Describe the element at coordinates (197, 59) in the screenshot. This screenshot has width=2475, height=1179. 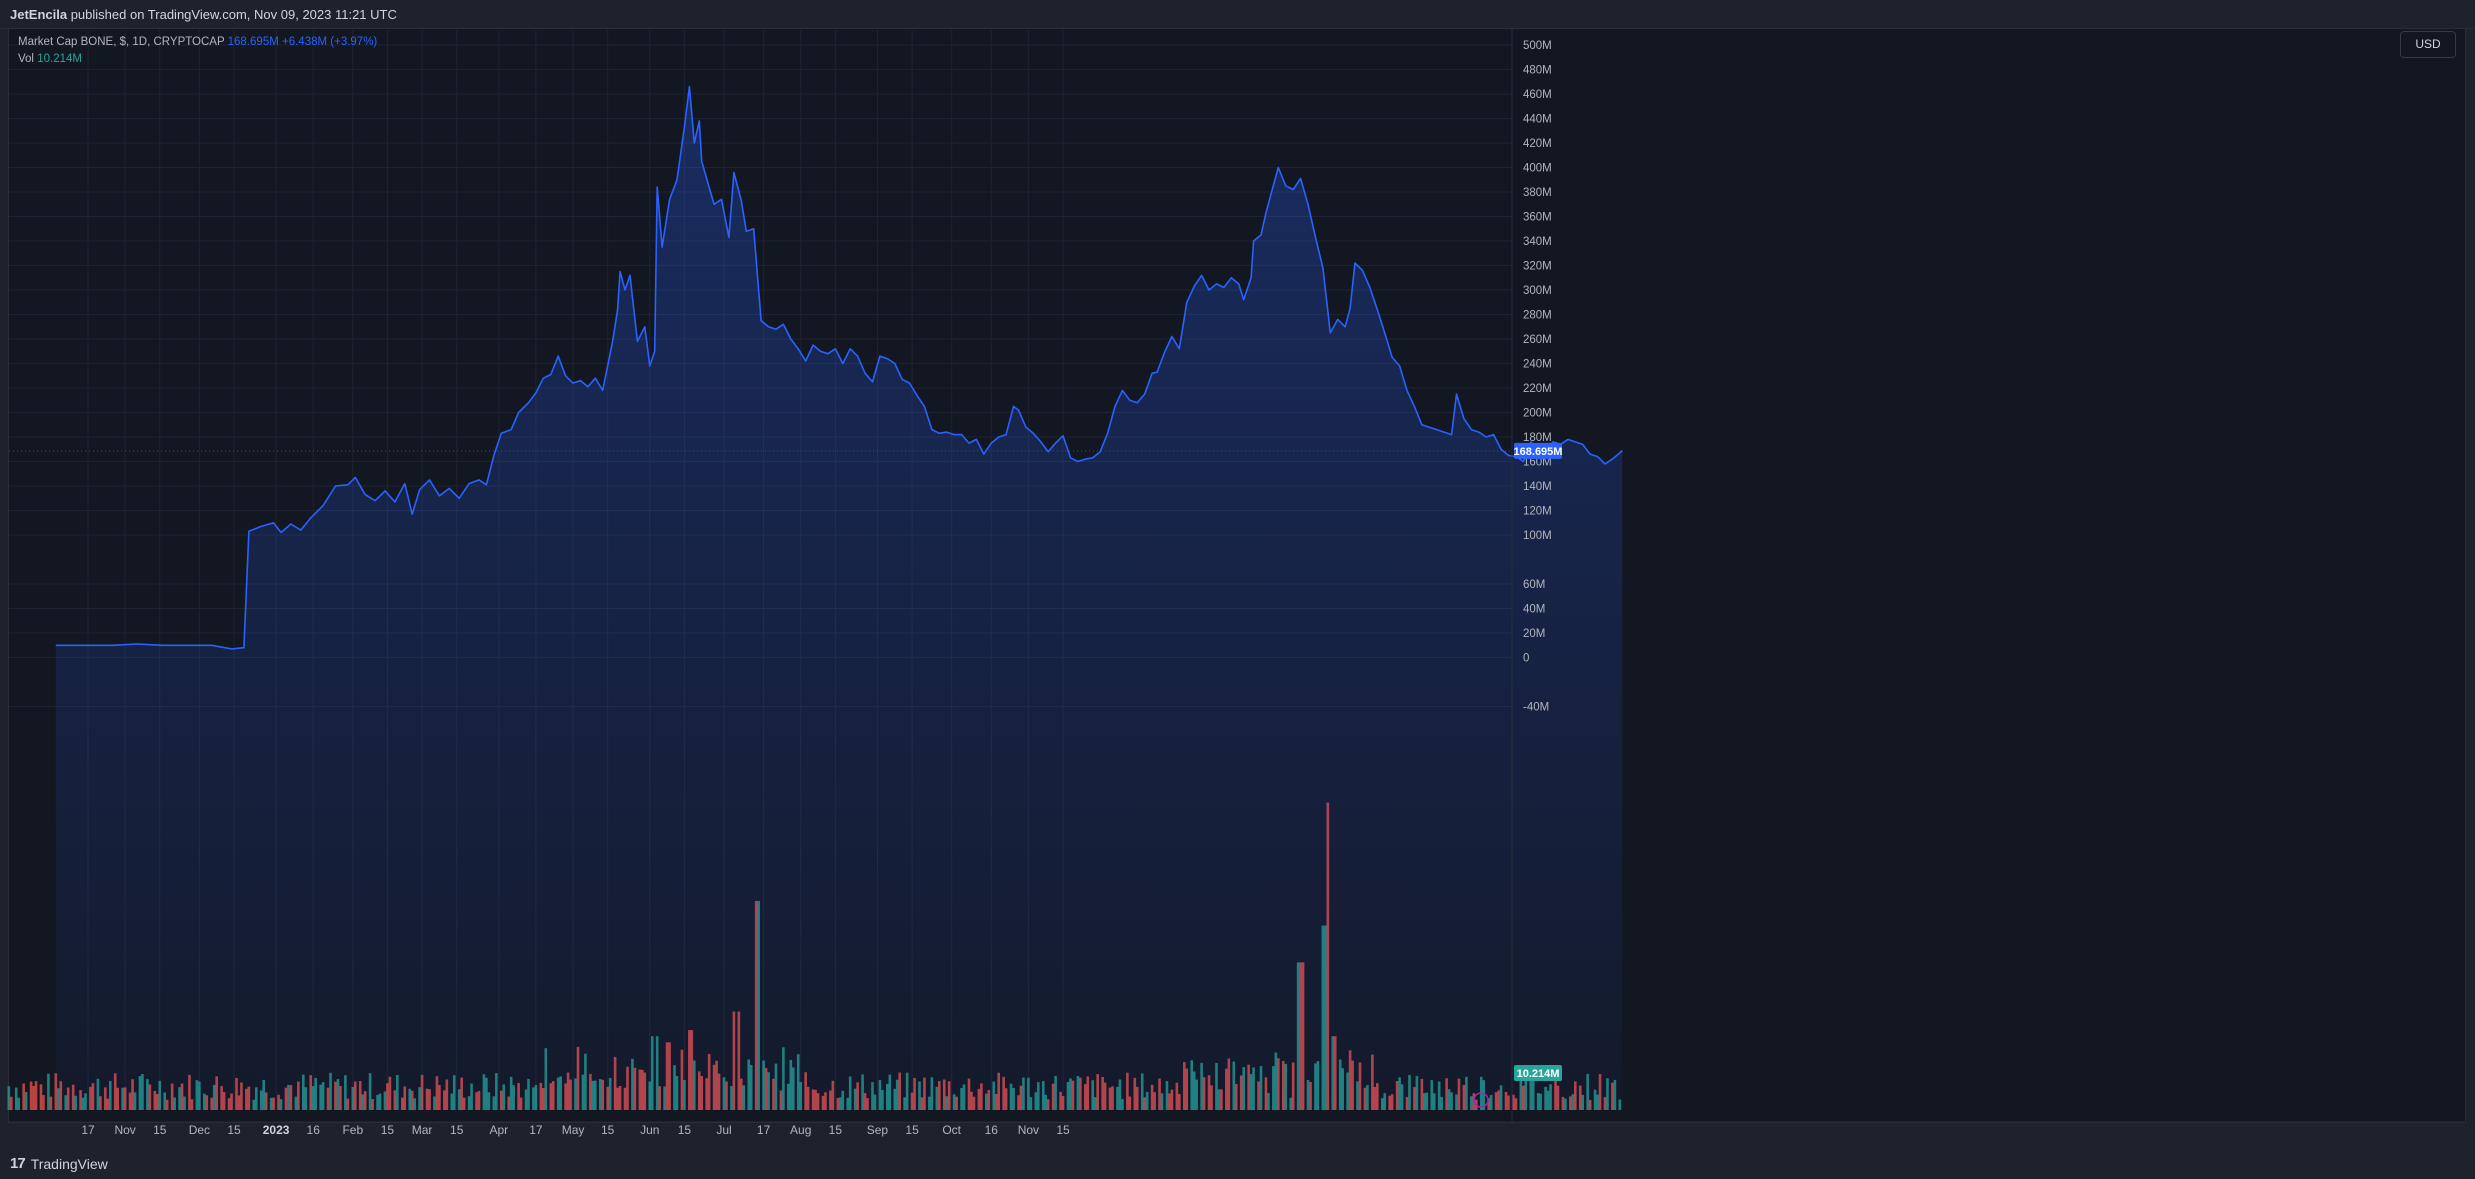
I see `legend-volume-row: Vol 10.214M` at that location.